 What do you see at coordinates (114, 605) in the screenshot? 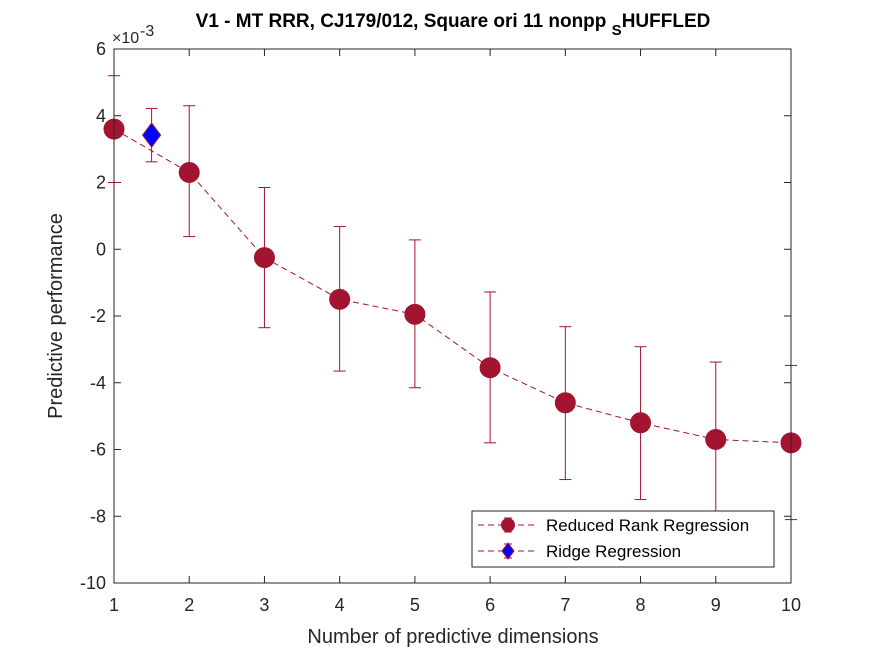
I see `x-tick-label: 1` at bounding box center [114, 605].